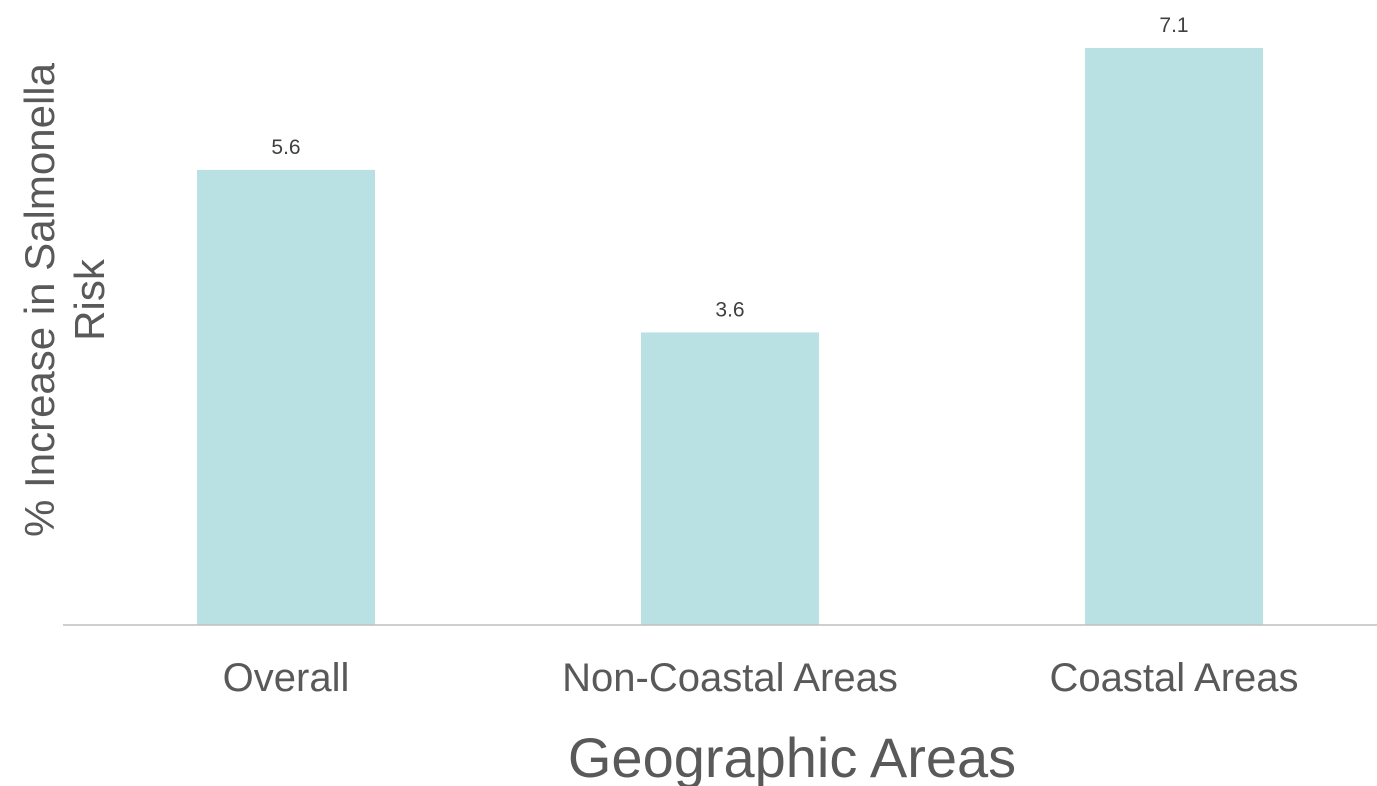  I want to click on x-tick-labels-group: Overall Non-Coastal Areas Coastal Areas, so click(761, 678).